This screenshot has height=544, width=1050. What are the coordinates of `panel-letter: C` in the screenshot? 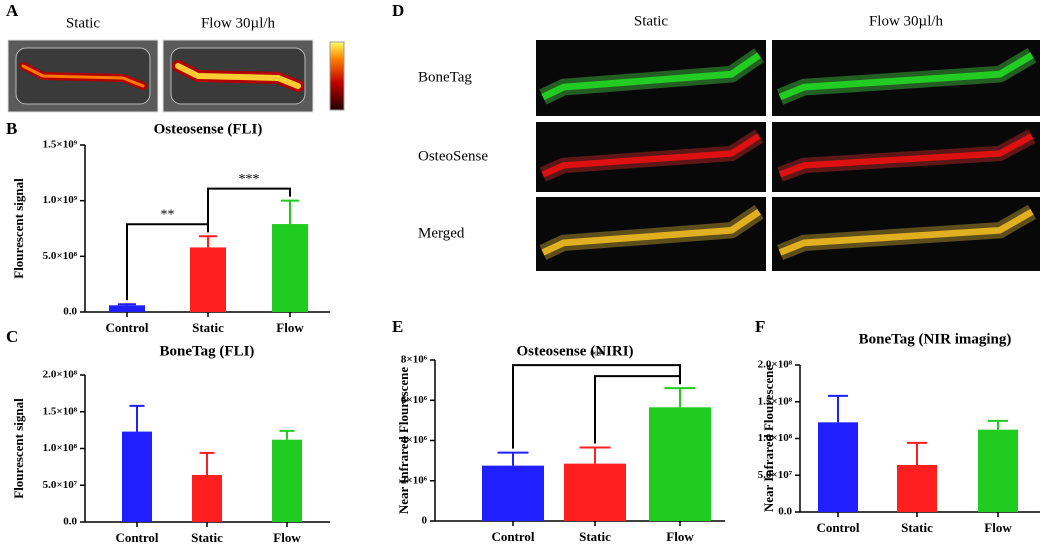 It's located at (12, 336).